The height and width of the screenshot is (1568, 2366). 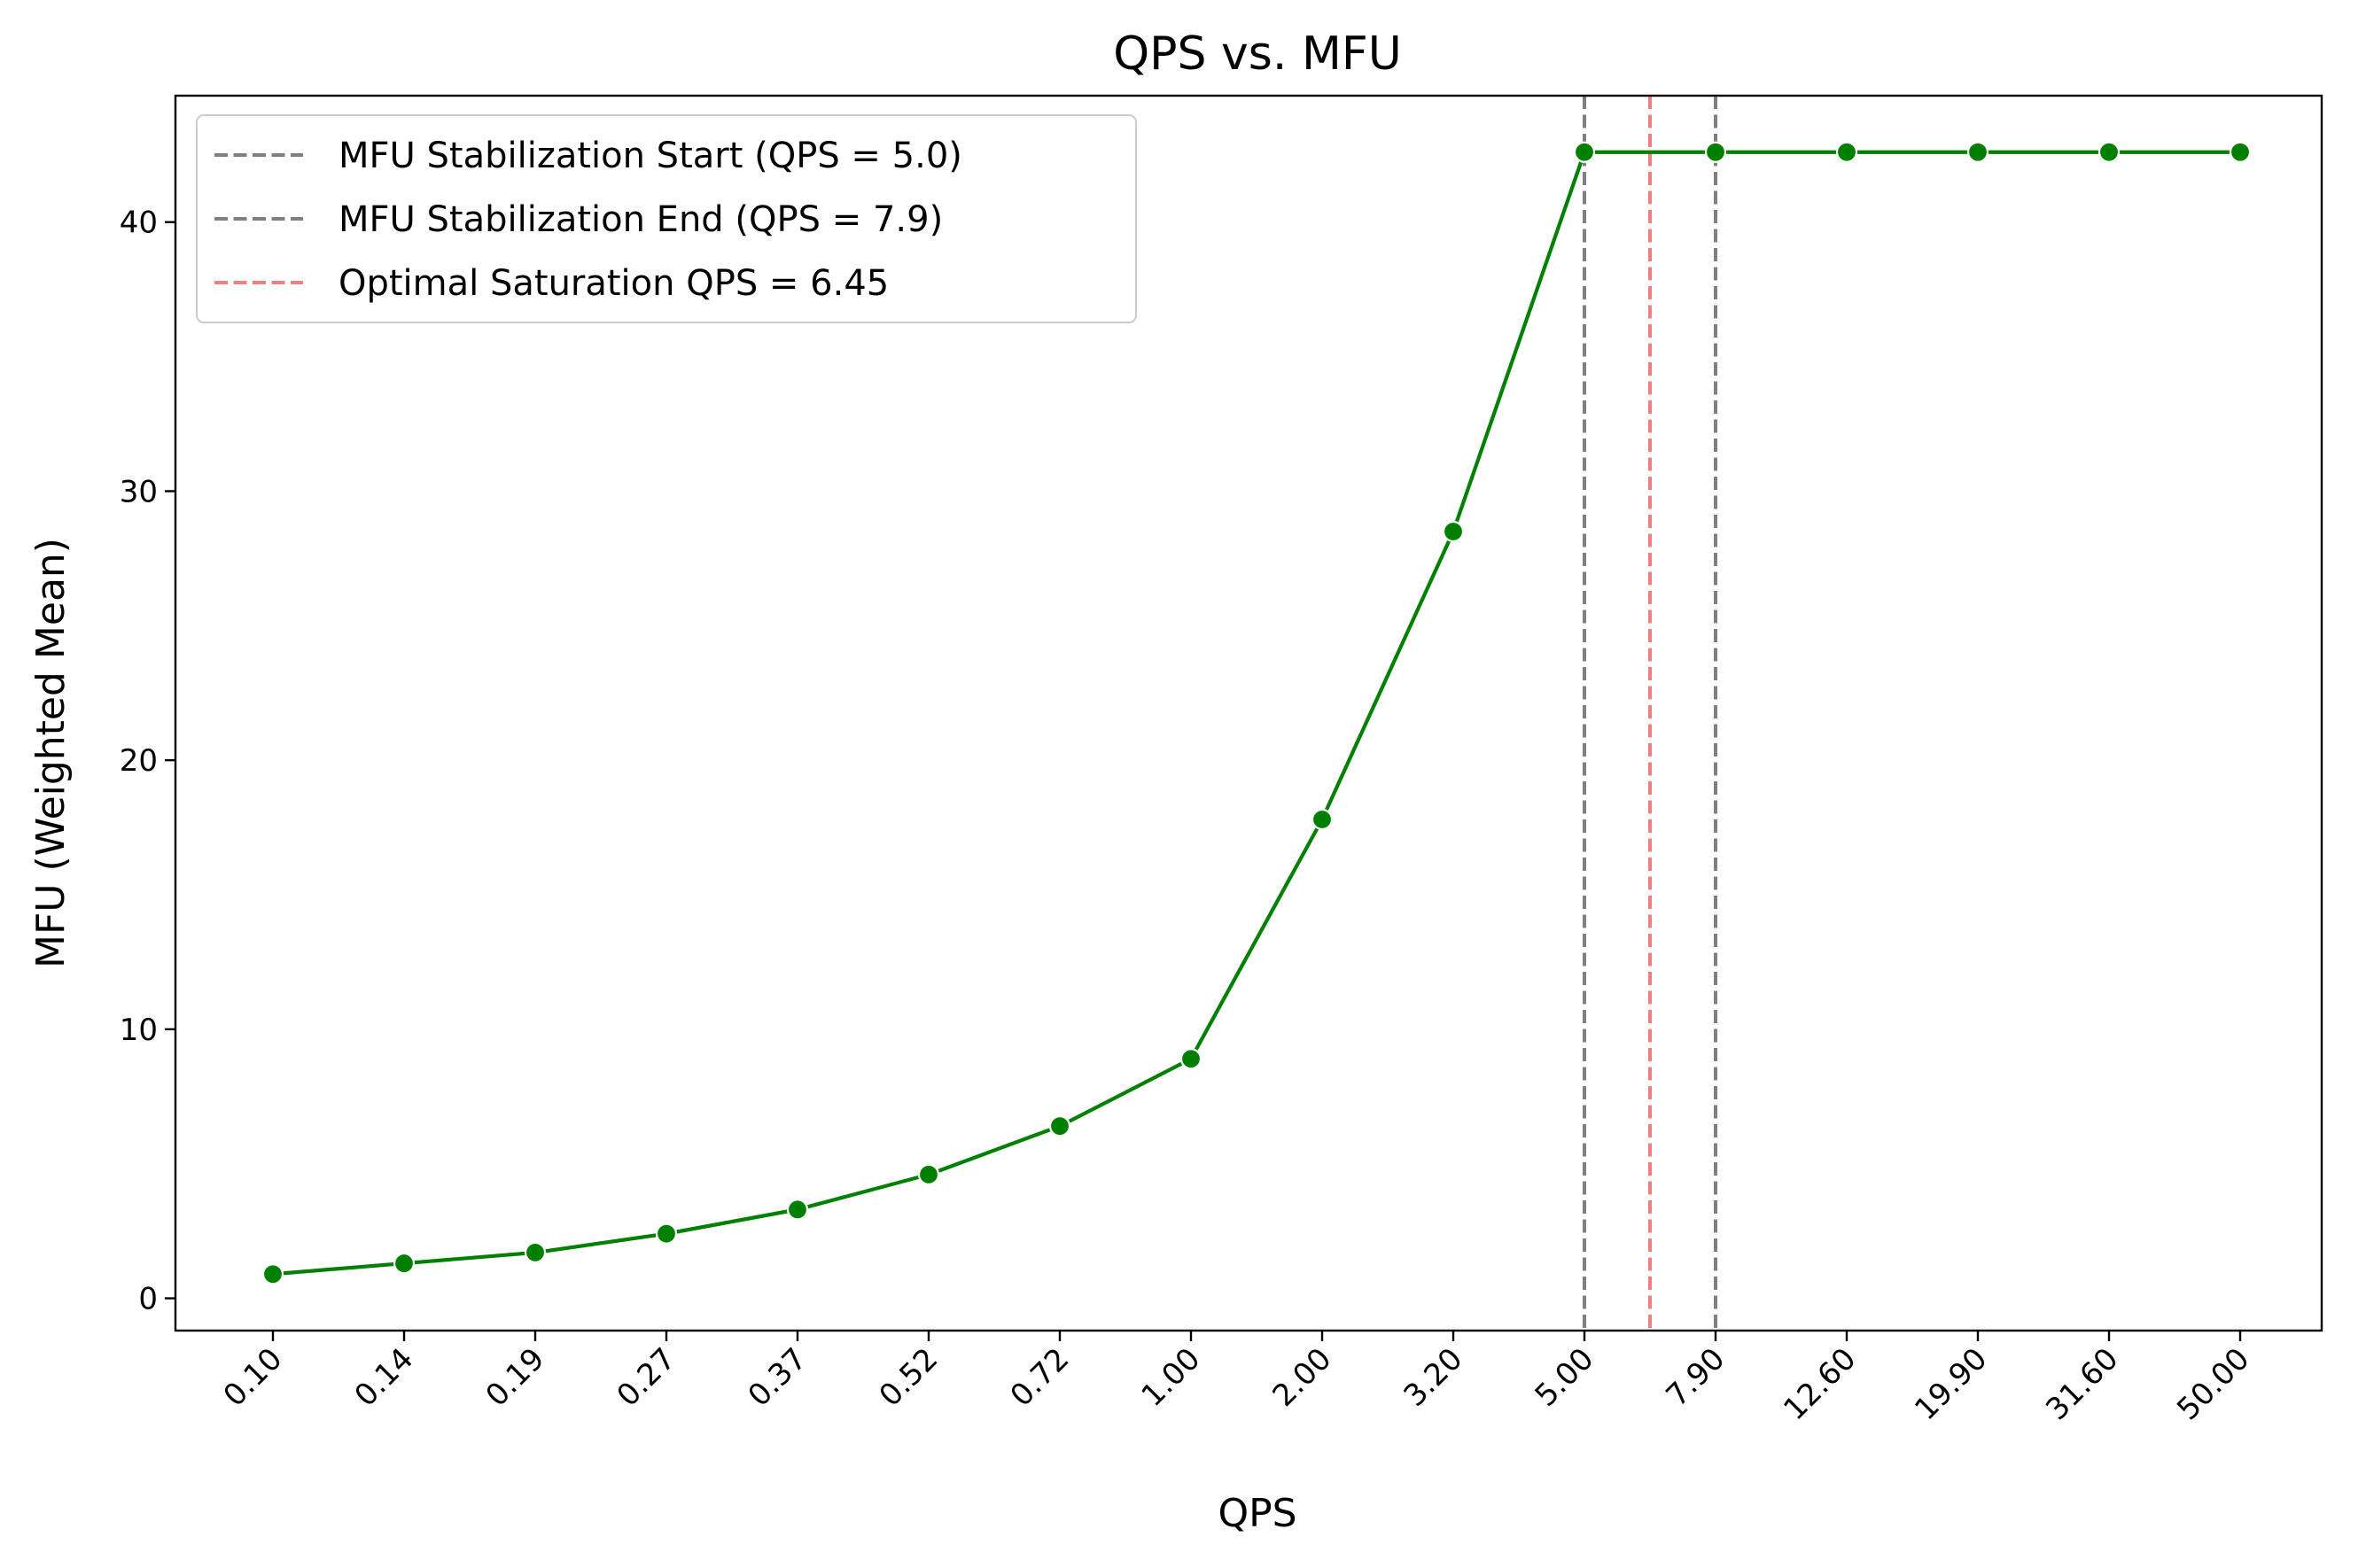 I want to click on y-tick-label: 30, so click(x=139, y=492).